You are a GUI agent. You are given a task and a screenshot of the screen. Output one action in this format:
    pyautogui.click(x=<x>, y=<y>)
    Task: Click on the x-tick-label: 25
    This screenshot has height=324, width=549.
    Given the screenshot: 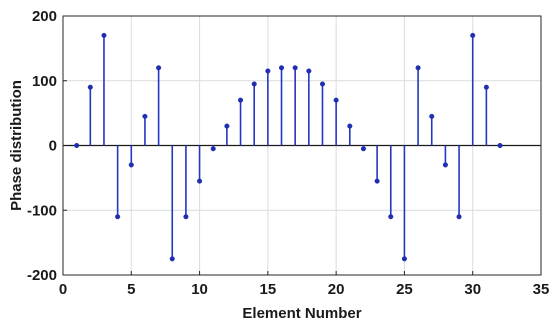 What is the action you would take?
    pyautogui.click(x=404, y=289)
    